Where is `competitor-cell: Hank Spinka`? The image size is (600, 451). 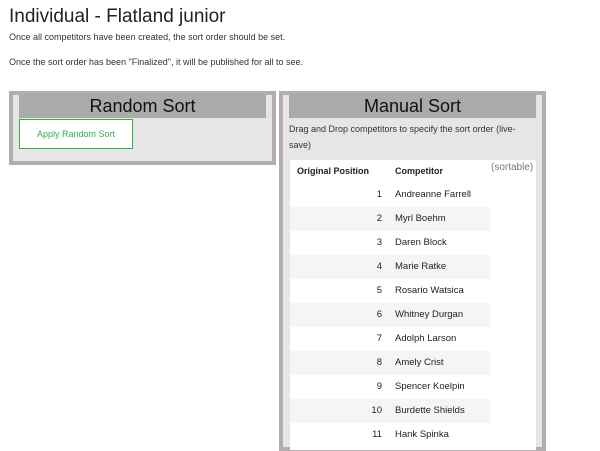
competitor-cell: Hank Spinka is located at coordinates (422, 434).